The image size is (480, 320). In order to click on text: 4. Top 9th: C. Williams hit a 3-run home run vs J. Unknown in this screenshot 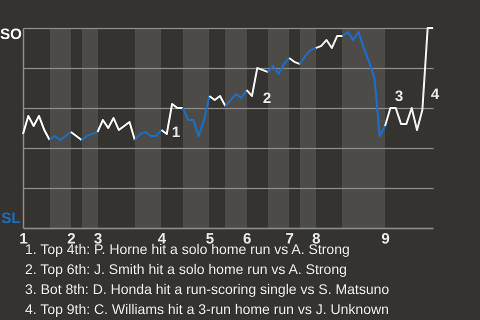, I will do `click(207, 309)`.